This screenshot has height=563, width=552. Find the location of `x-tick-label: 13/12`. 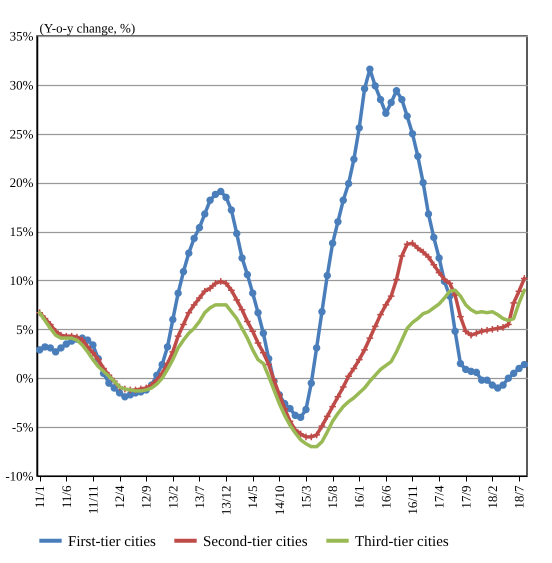

x-tick-label: 13/12 is located at coordinates (226, 501).